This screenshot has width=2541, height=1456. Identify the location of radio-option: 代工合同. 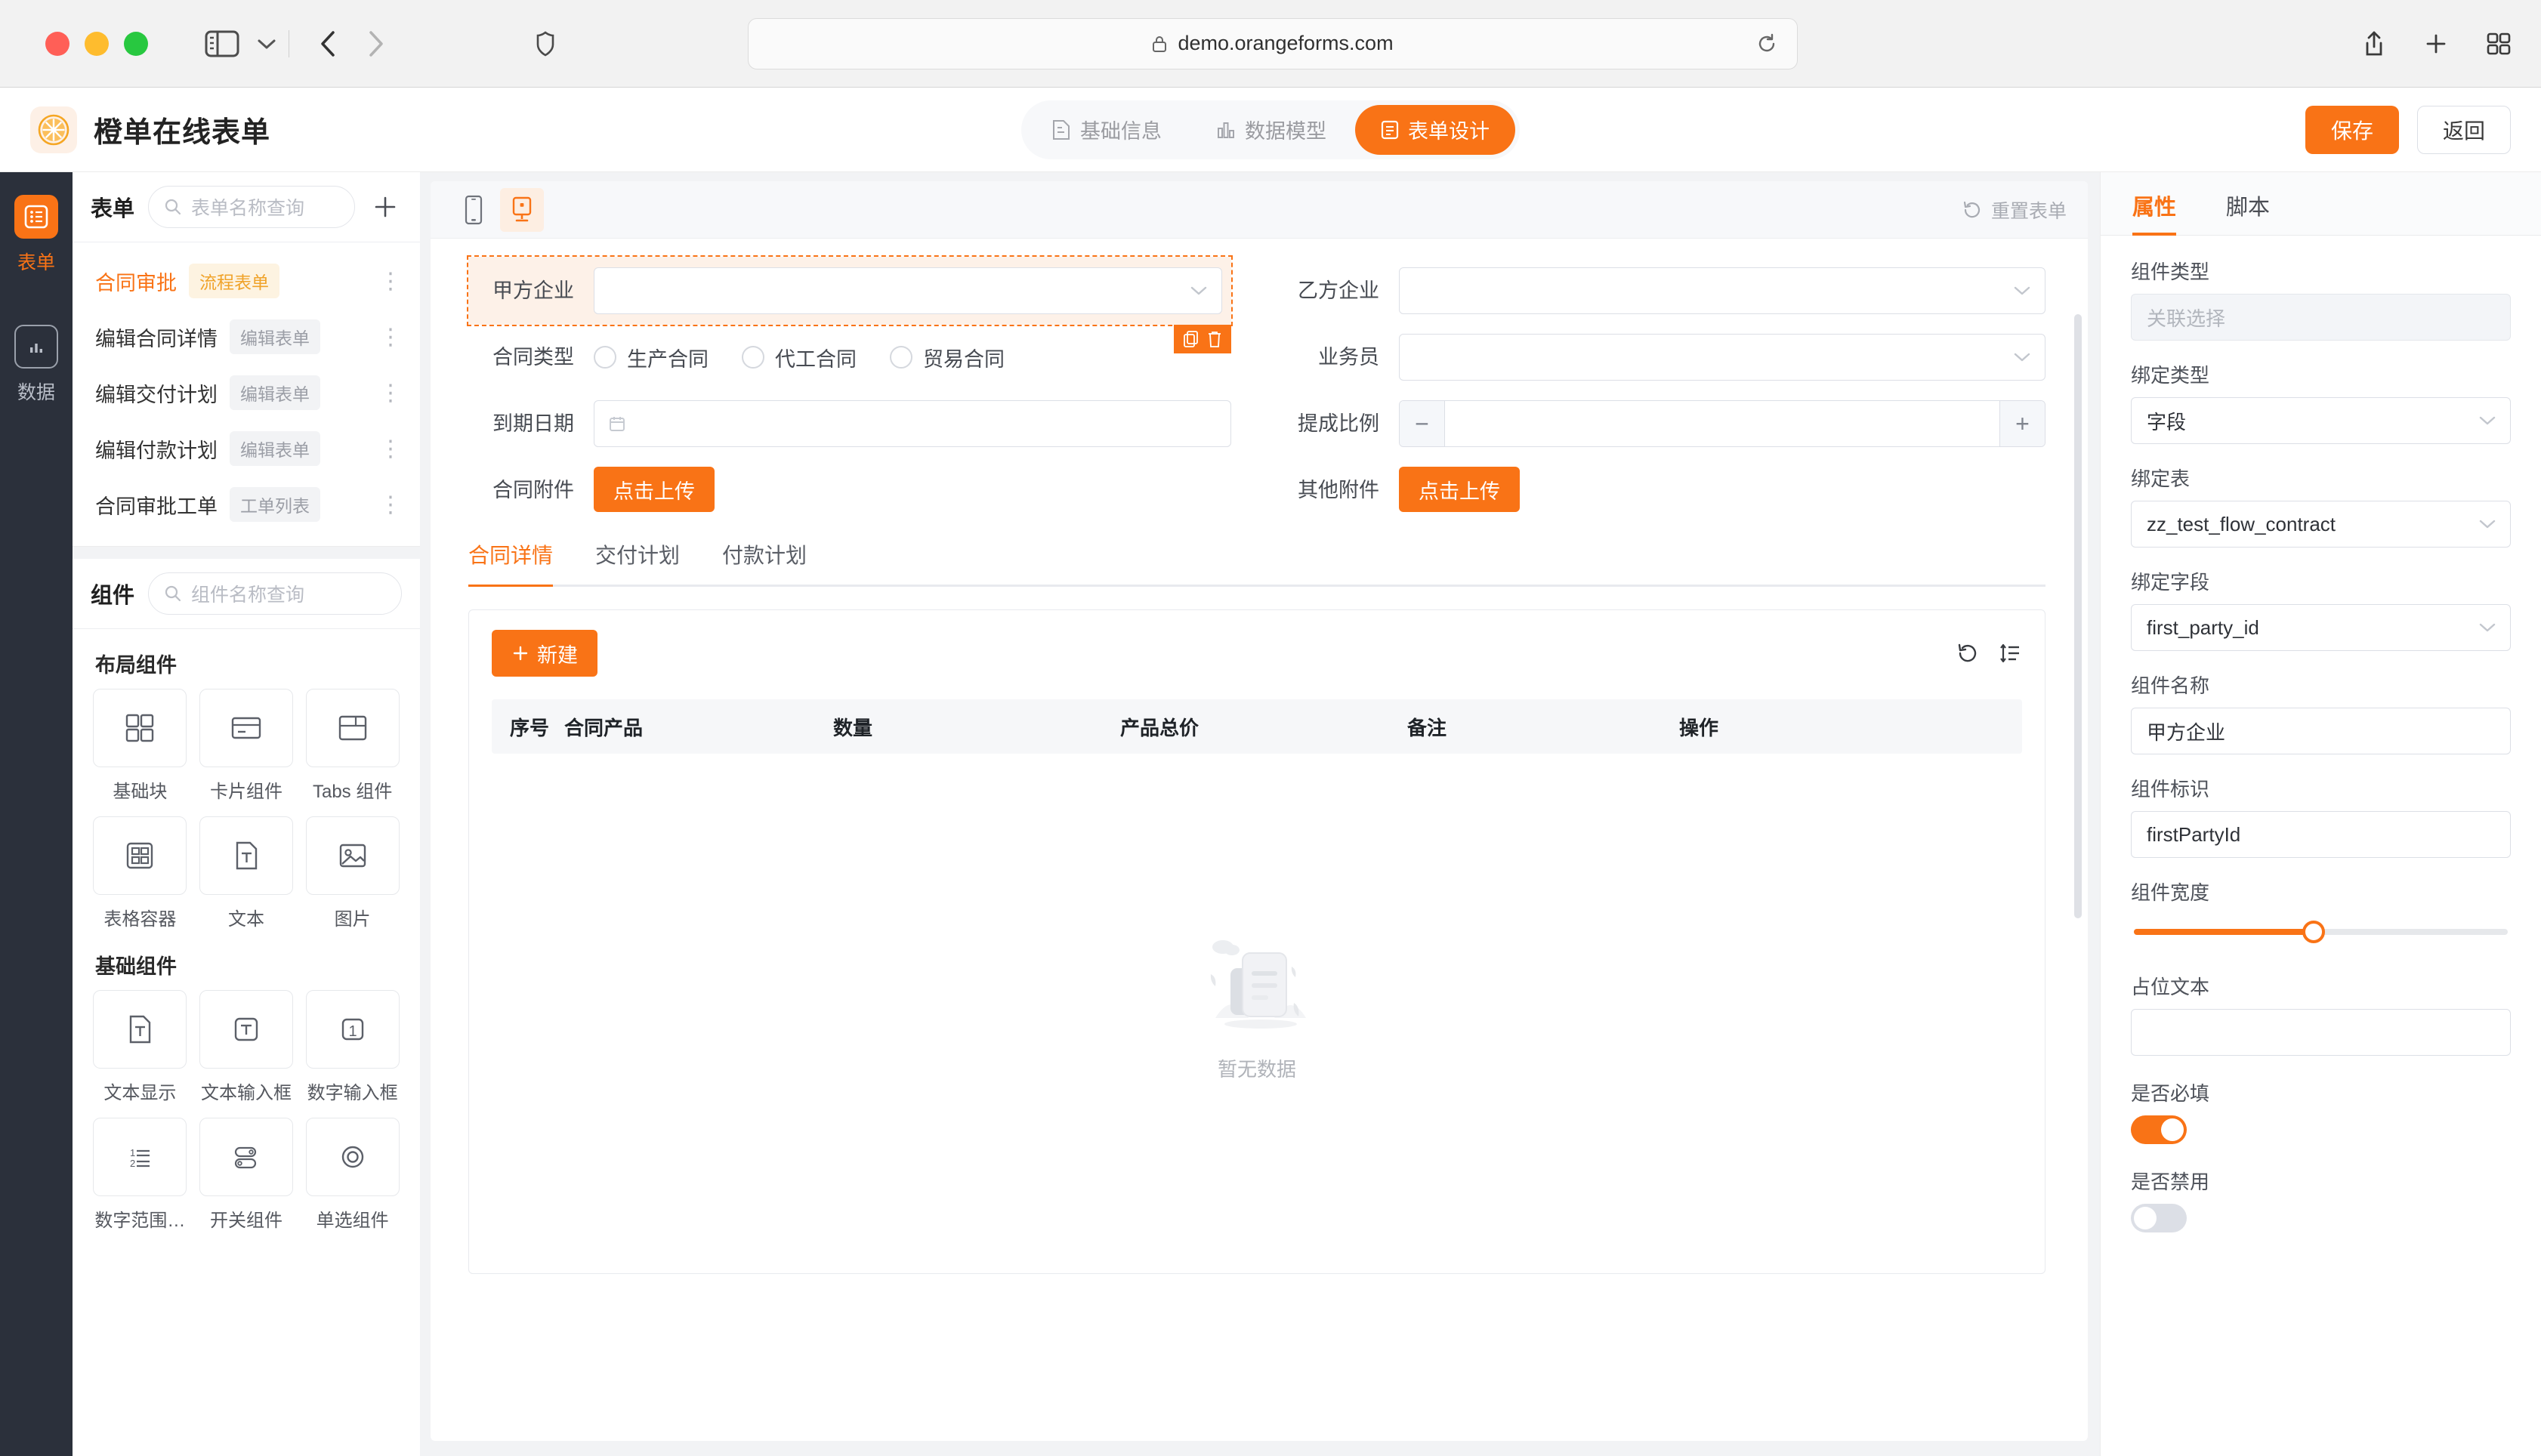
(799, 357).